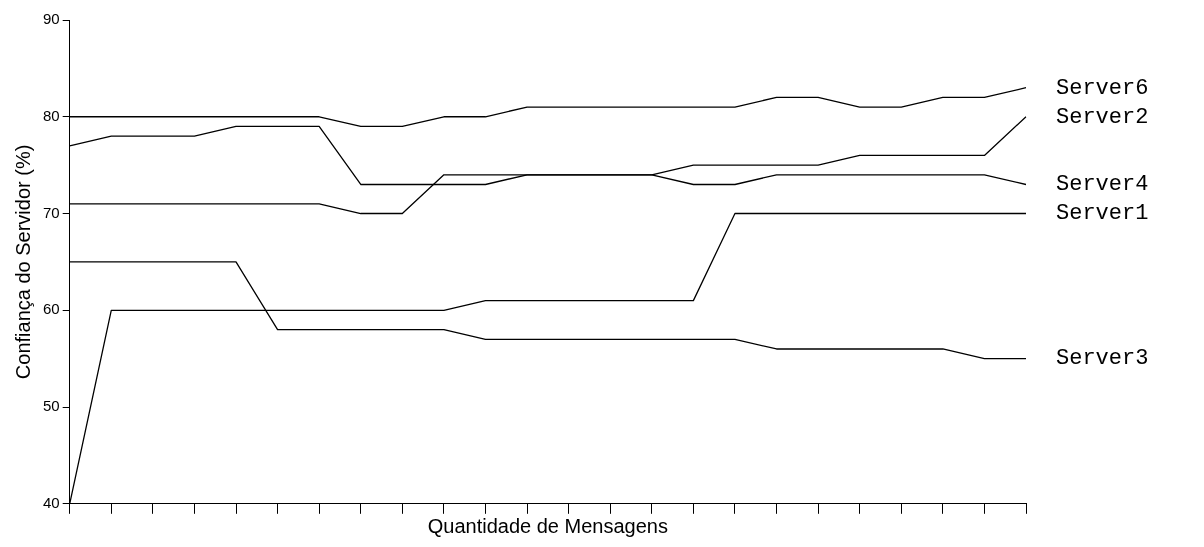  Describe the element at coordinates (1102, 214) in the screenshot. I see `series-label: Server1` at that location.